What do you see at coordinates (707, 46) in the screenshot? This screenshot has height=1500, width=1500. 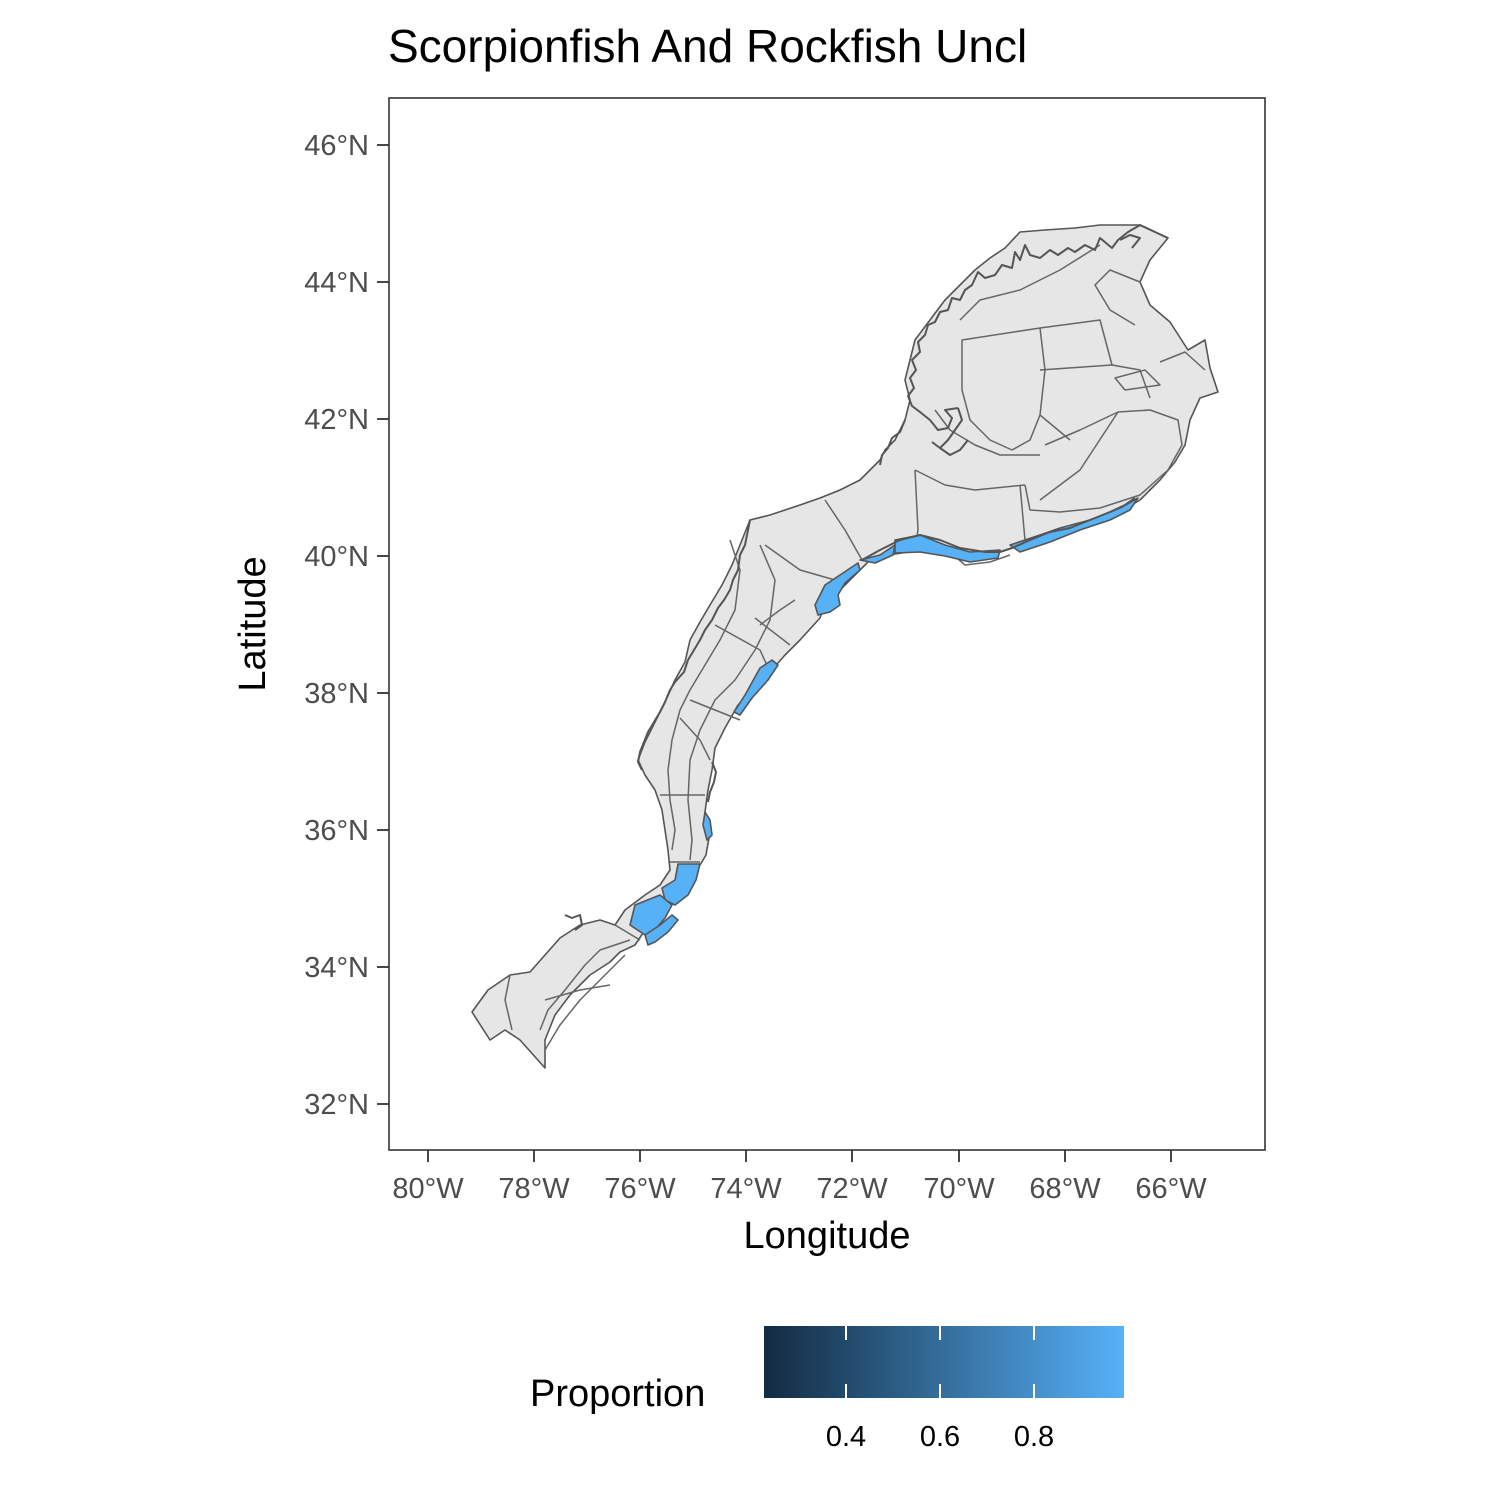 I see `chart-title: Scorpionfish And Rockfish Uncl` at bounding box center [707, 46].